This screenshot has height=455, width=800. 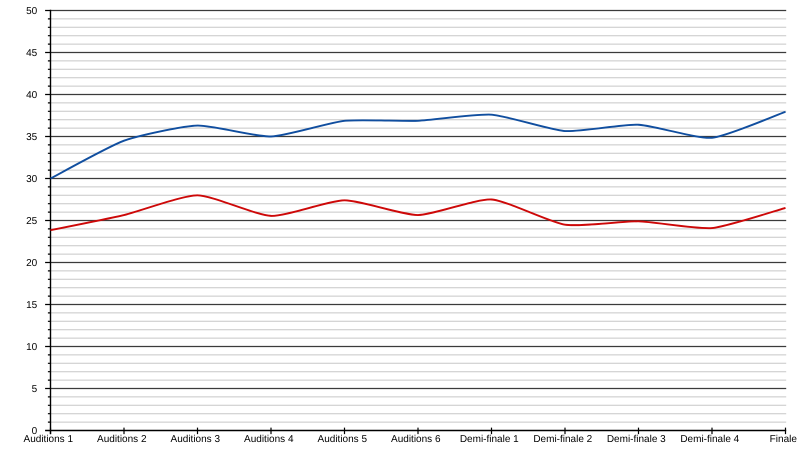 What do you see at coordinates (35, 431) in the screenshot?
I see `svg-text: 0` at bounding box center [35, 431].